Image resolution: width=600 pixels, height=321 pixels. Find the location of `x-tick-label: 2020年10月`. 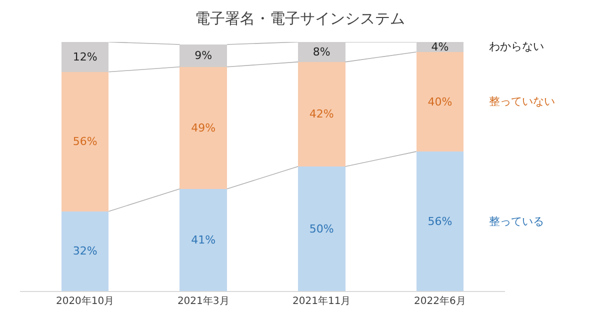

x-tick-label: 2020年10月 is located at coordinates (85, 301).